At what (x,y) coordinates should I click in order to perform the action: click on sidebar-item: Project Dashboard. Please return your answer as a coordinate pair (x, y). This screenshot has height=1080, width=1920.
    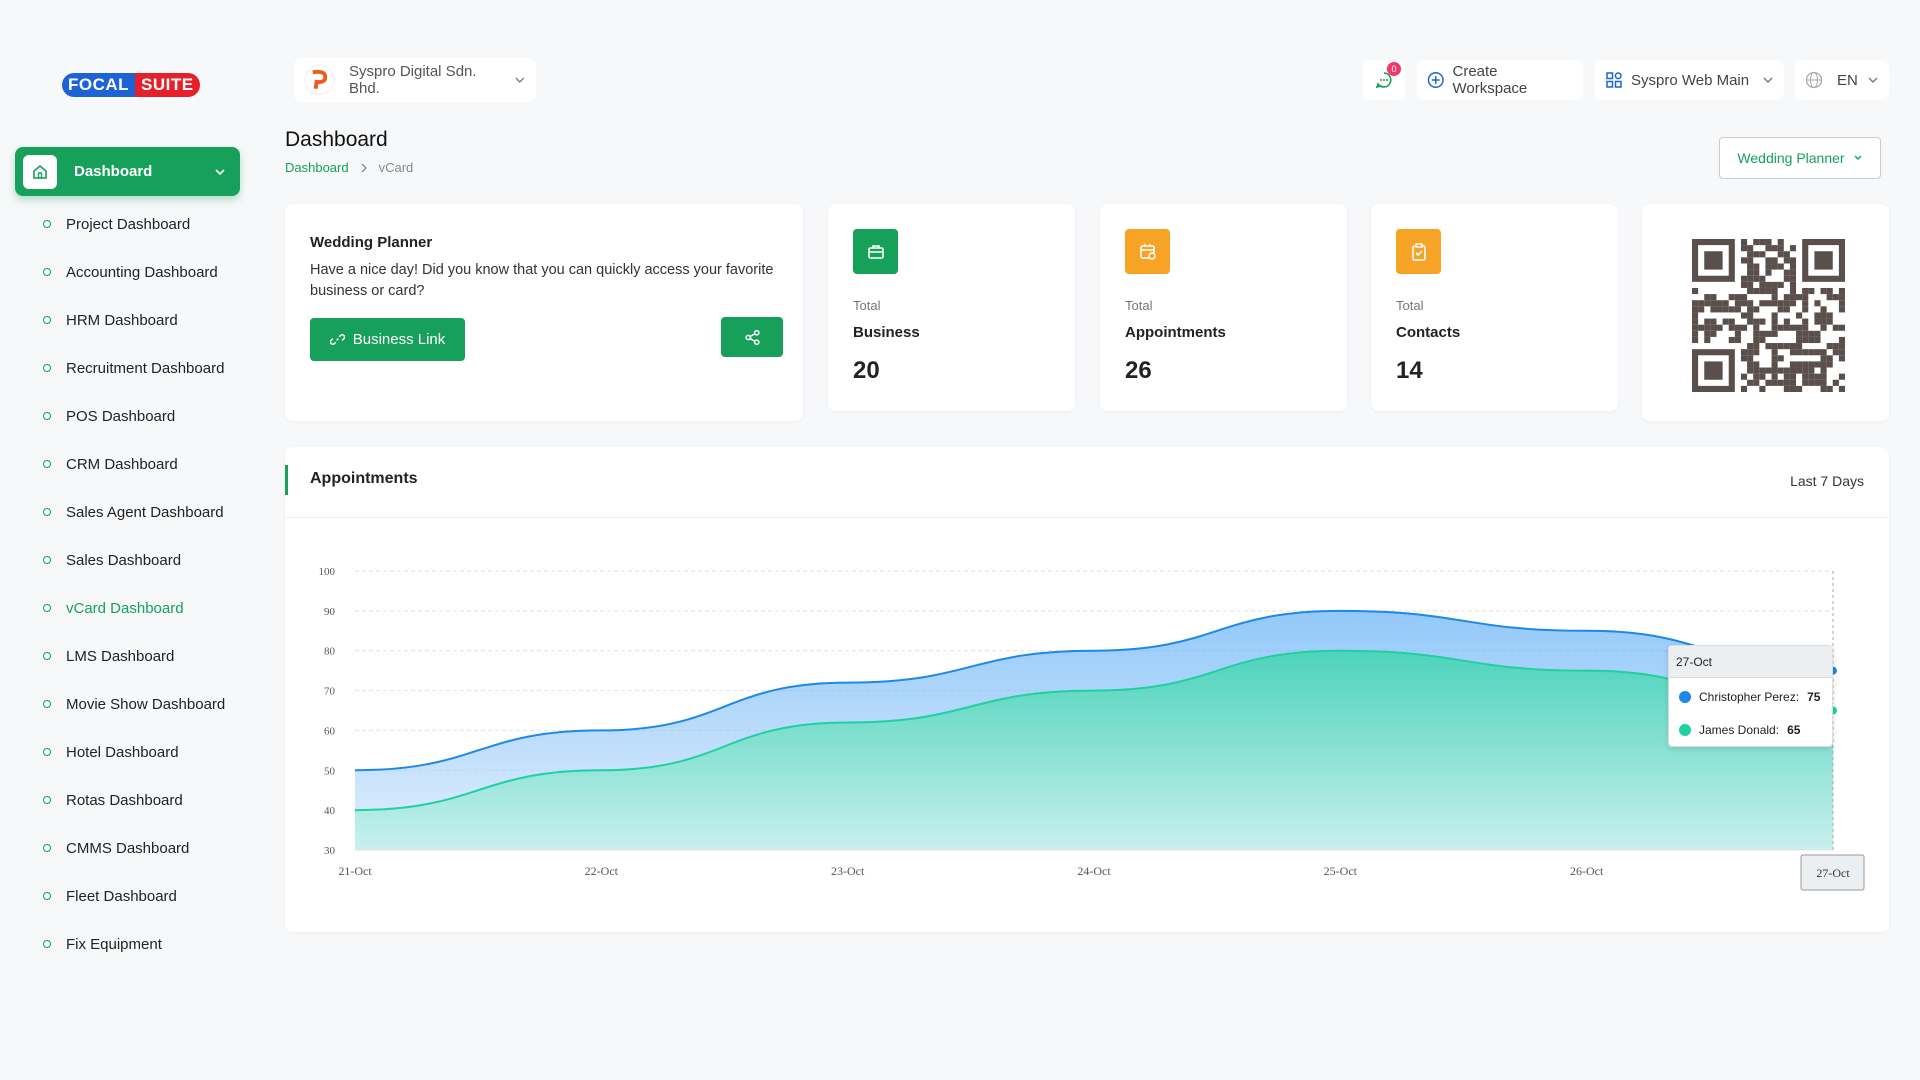
    Looking at the image, I should click on (116, 224).